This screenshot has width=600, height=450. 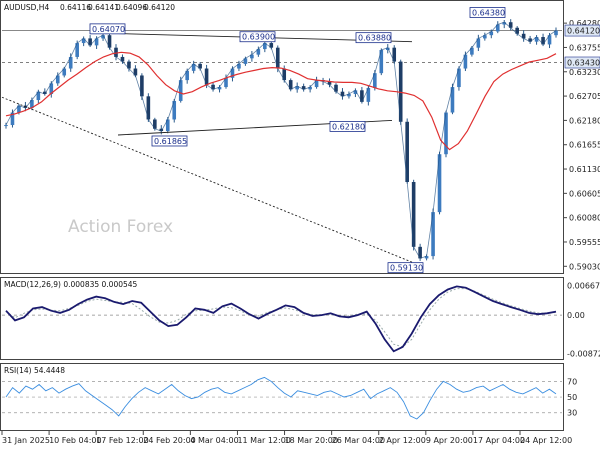 What do you see at coordinates (584, 218) in the screenshot?
I see `y-tick-label: 0.60080` at bounding box center [584, 218].